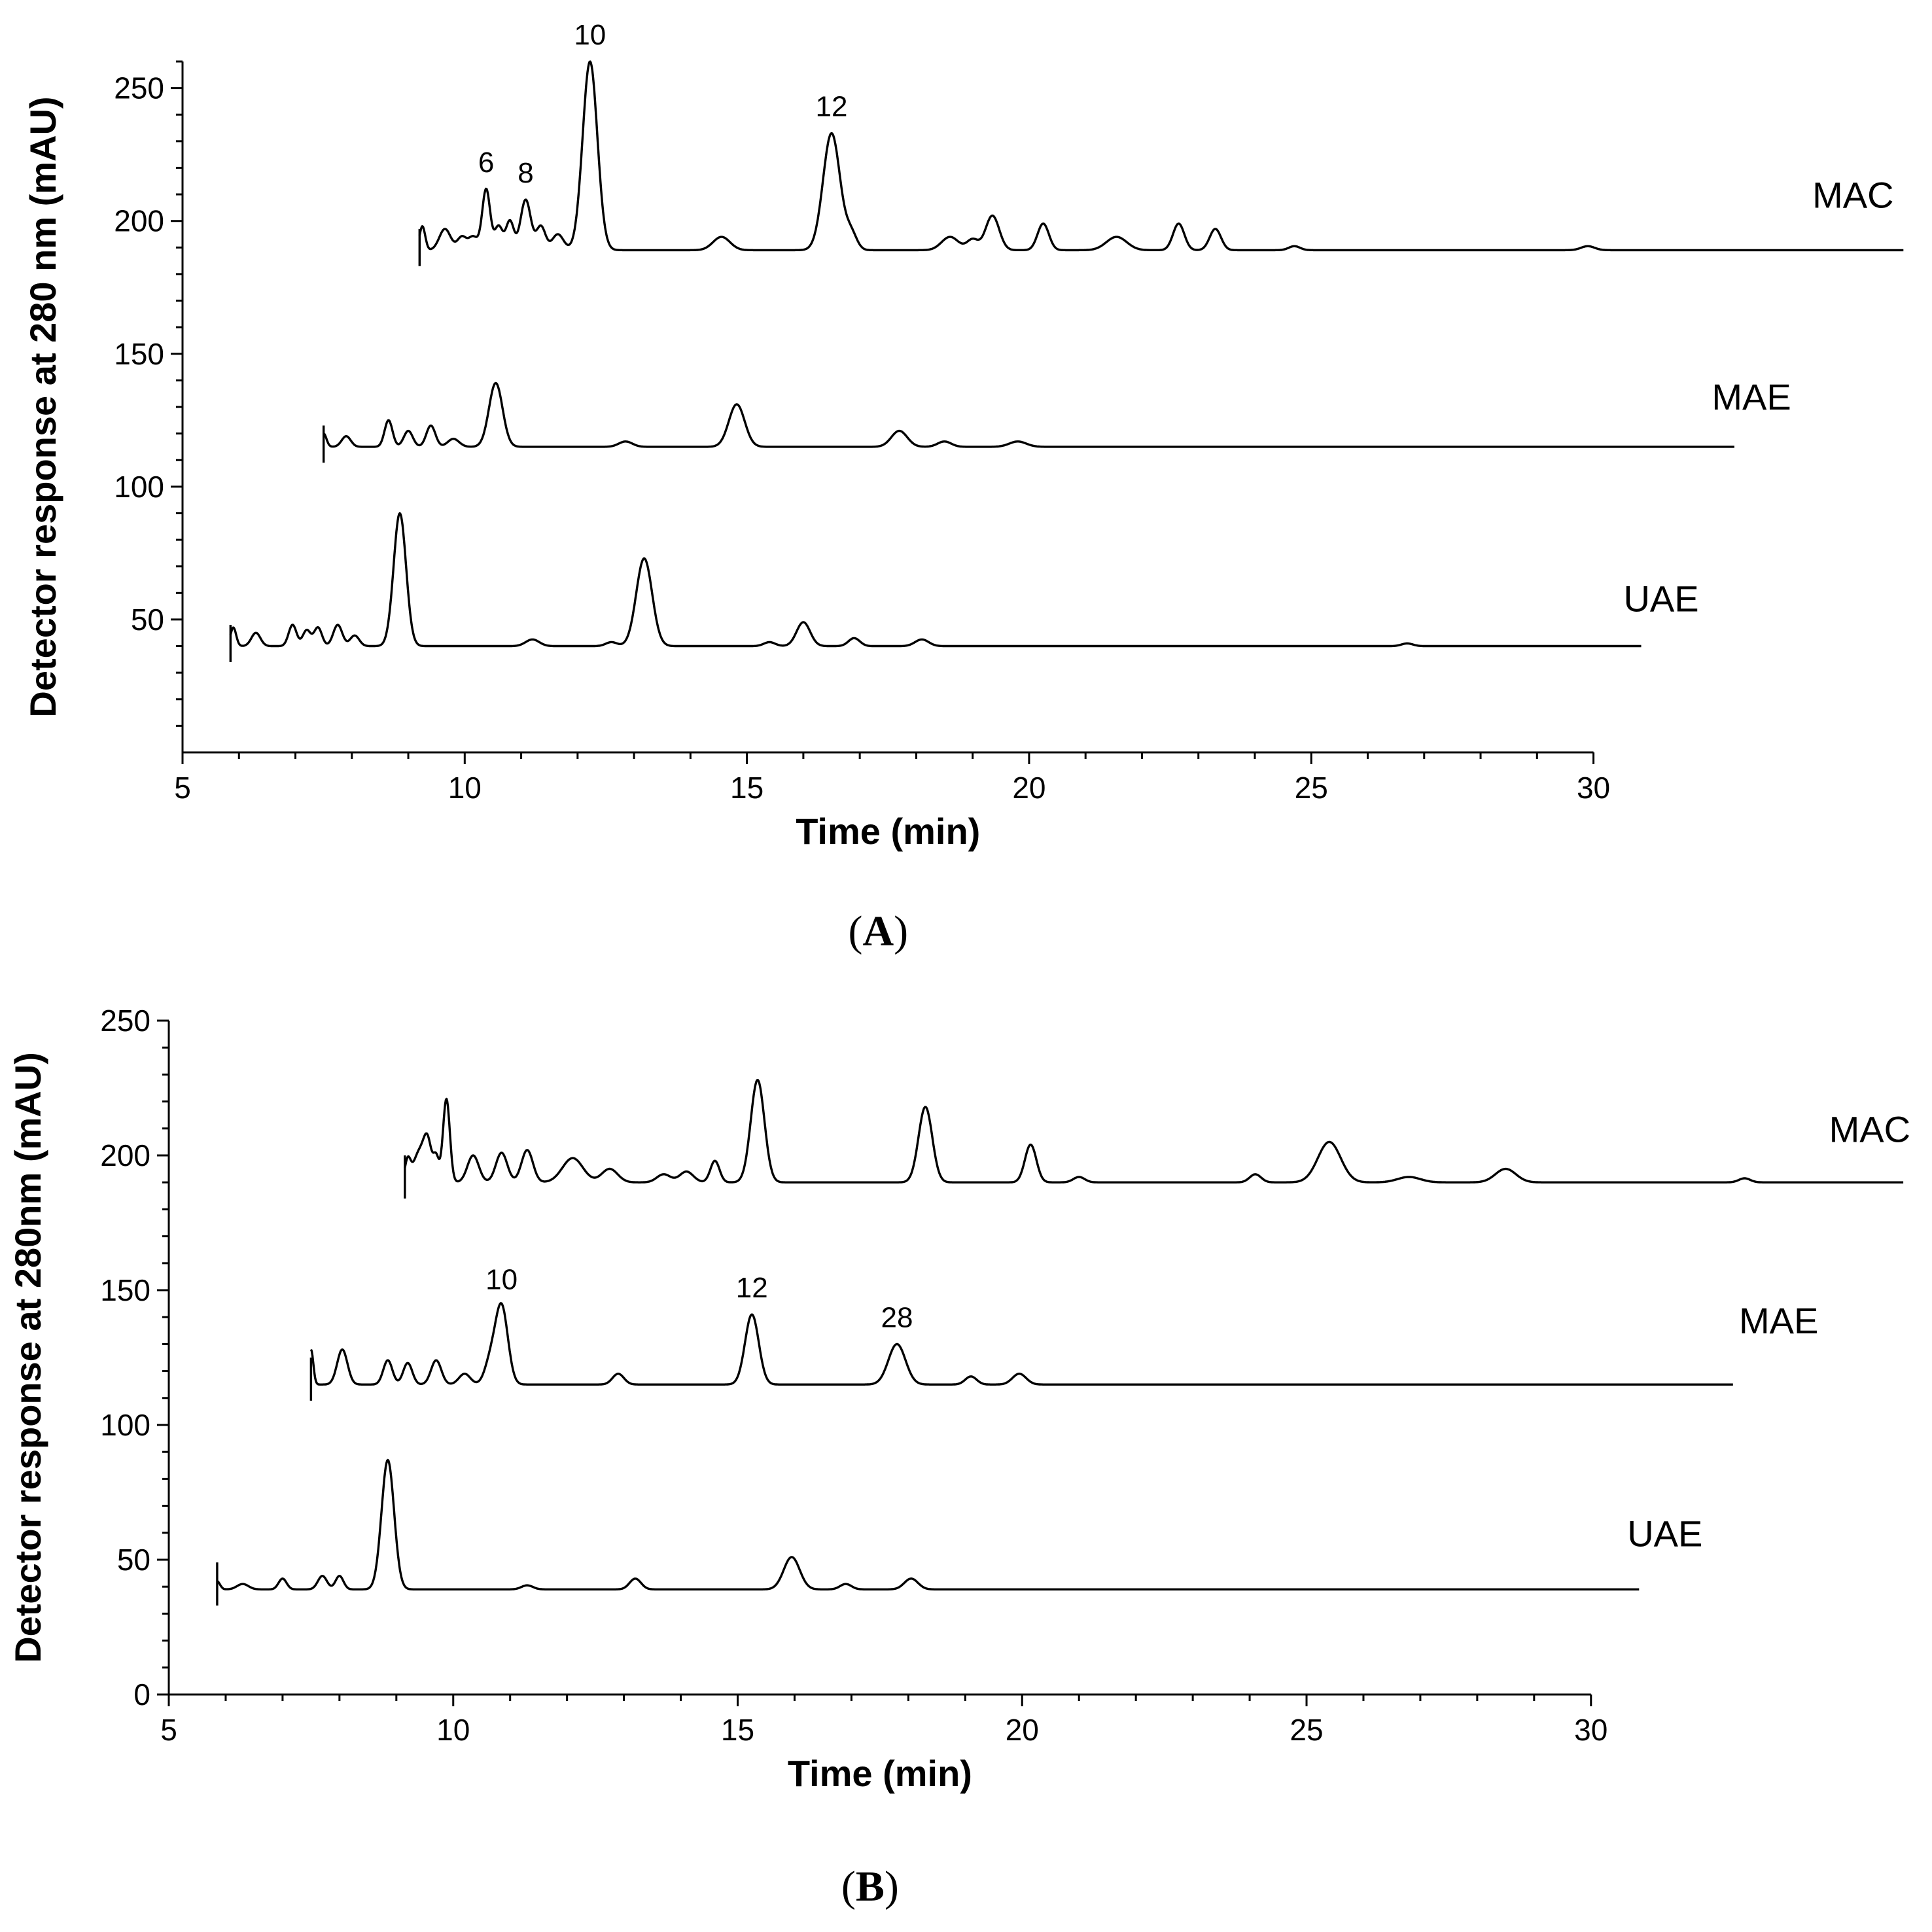 The height and width of the screenshot is (1932, 1932). I want to click on panel-label: (A), so click(878, 931).